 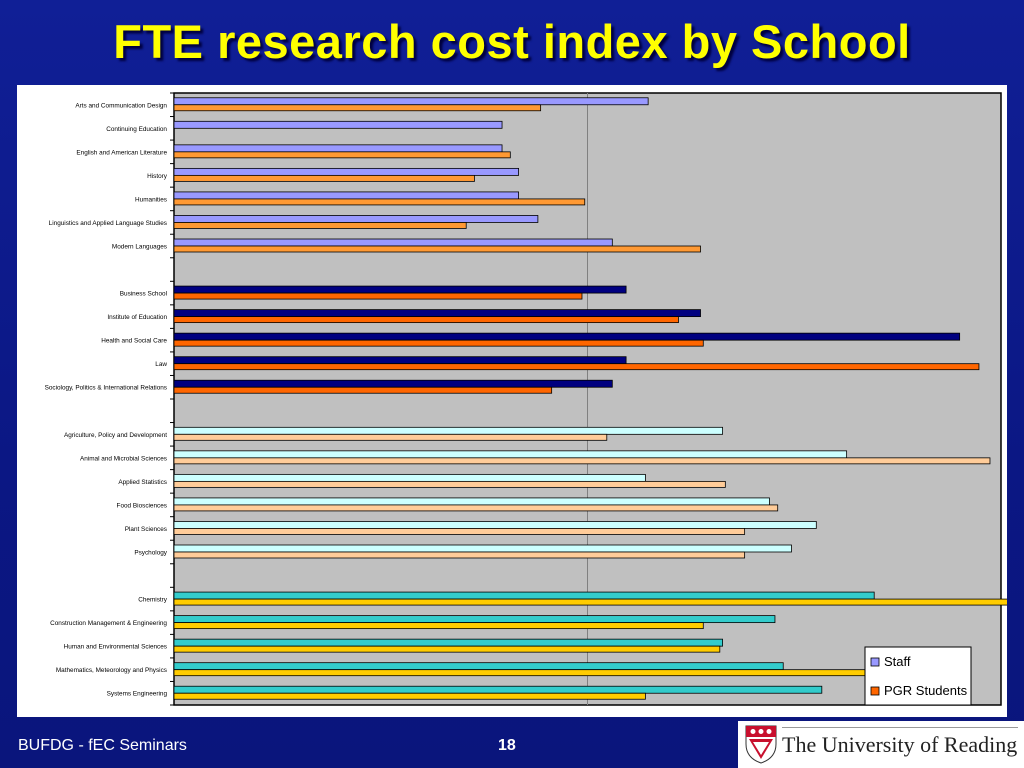 I want to click on category-label: Human and Environmental Sciences, so click(x=115, y=647).